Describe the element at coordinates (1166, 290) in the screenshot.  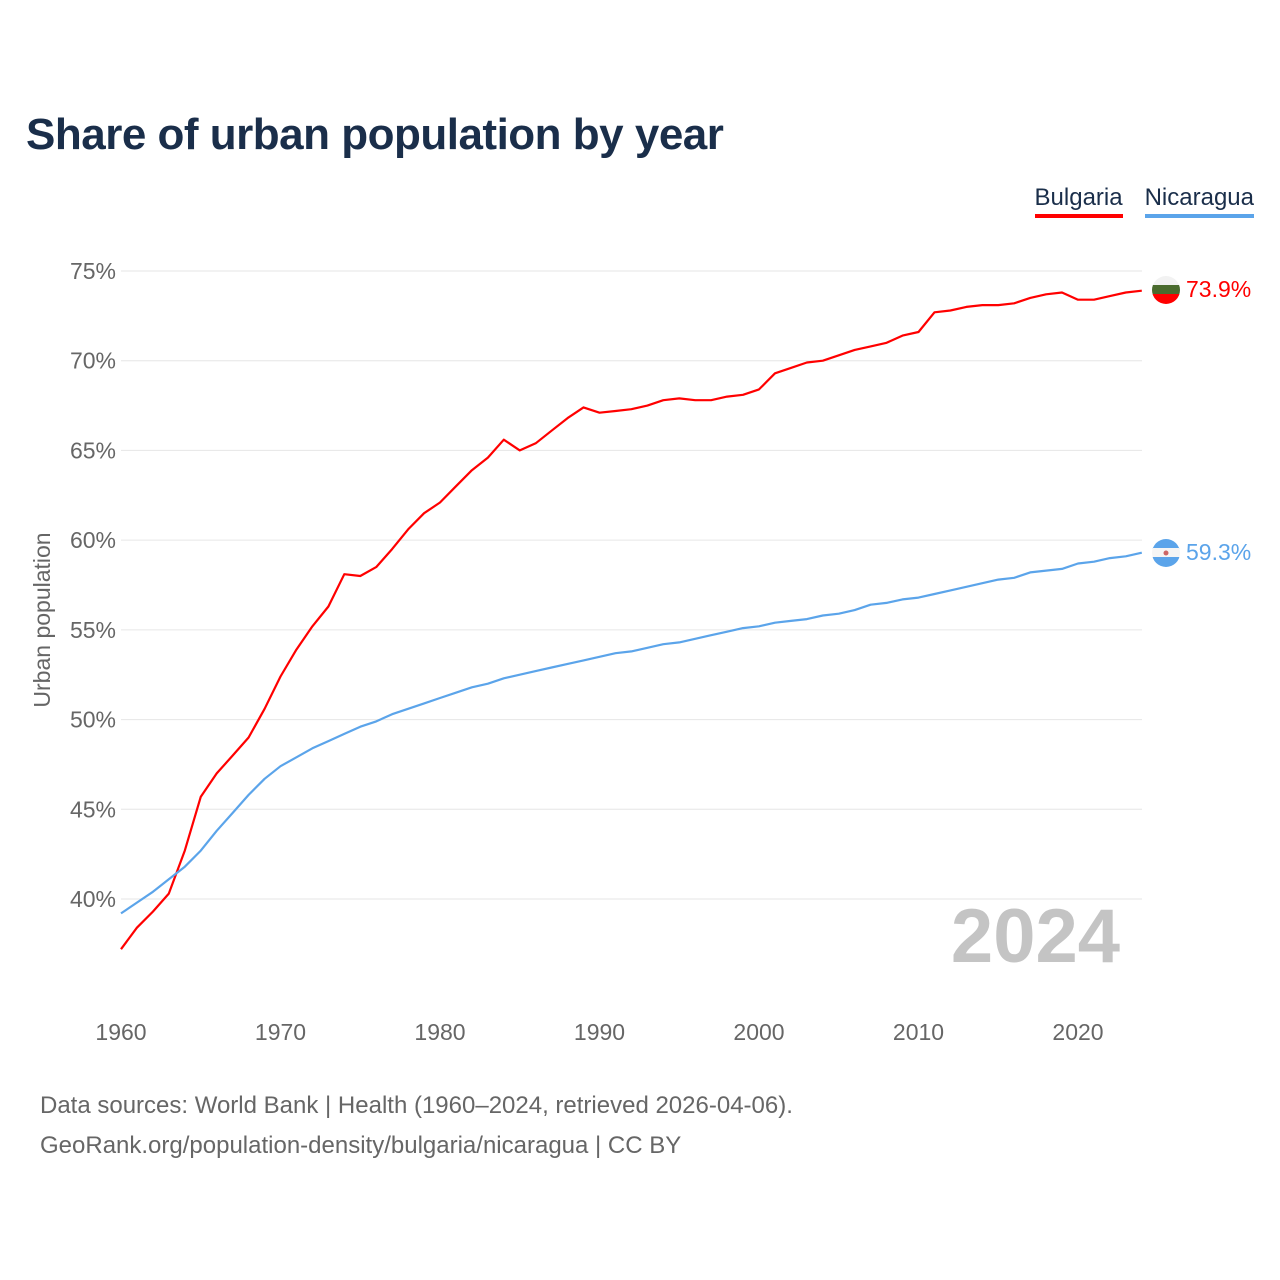
I see `flag-bulgaria-icon` at that location.